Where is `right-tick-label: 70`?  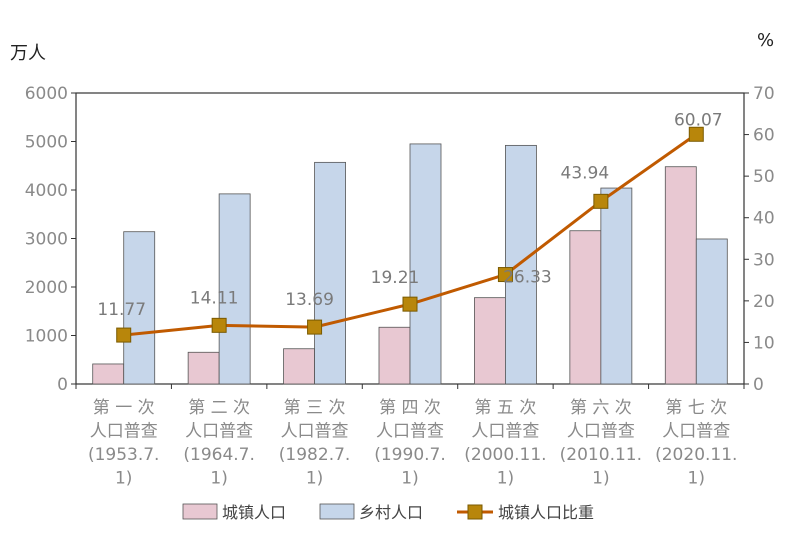
right-tick-label: 70 is located at coordinates (764, 94).